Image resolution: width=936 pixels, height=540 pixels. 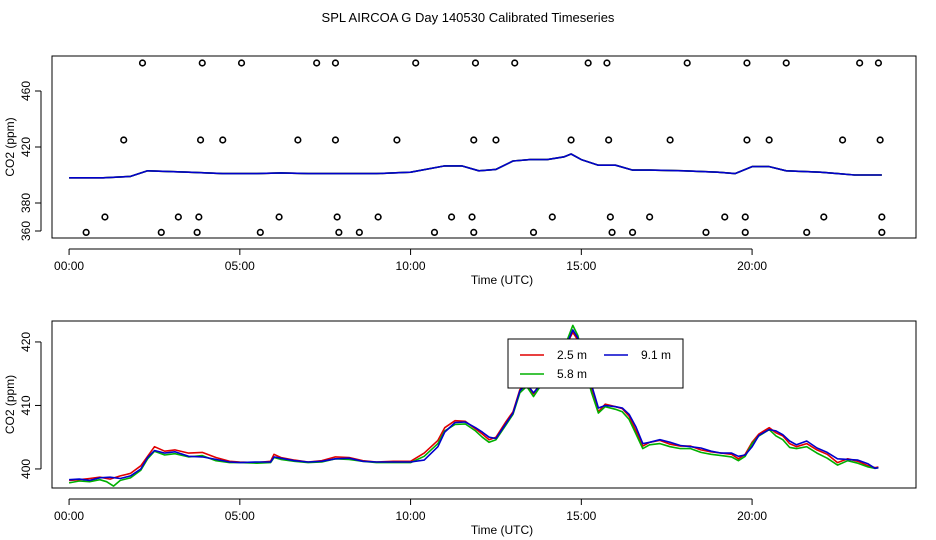 I want to click on y-axis: 360 380 420 460 CO2 (ppm), so click(x=22, y=161).